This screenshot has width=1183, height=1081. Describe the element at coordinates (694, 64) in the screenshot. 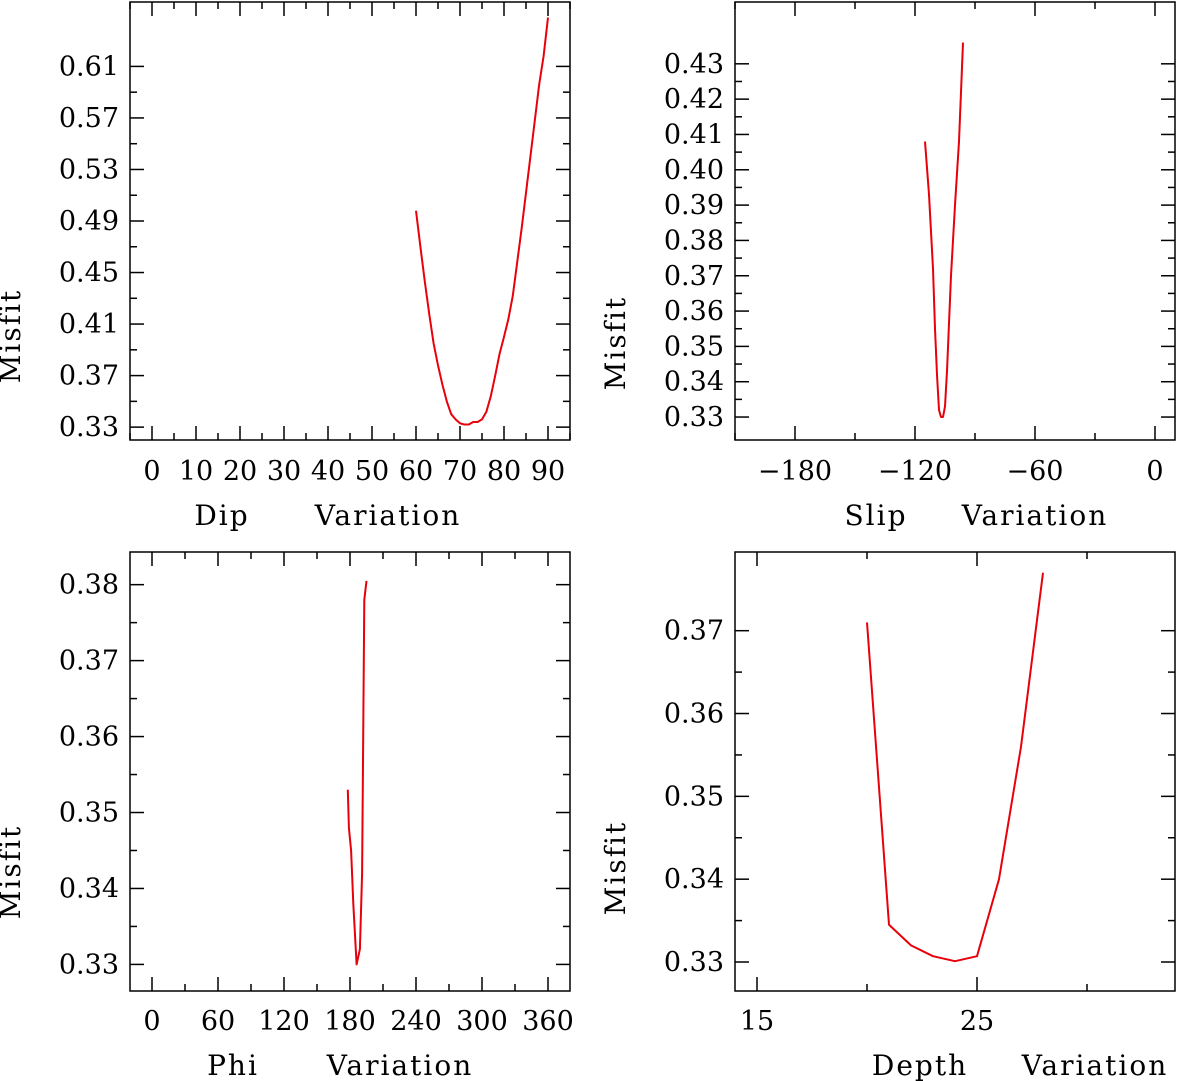

I see `y-tick-label: 0.43` at that location.